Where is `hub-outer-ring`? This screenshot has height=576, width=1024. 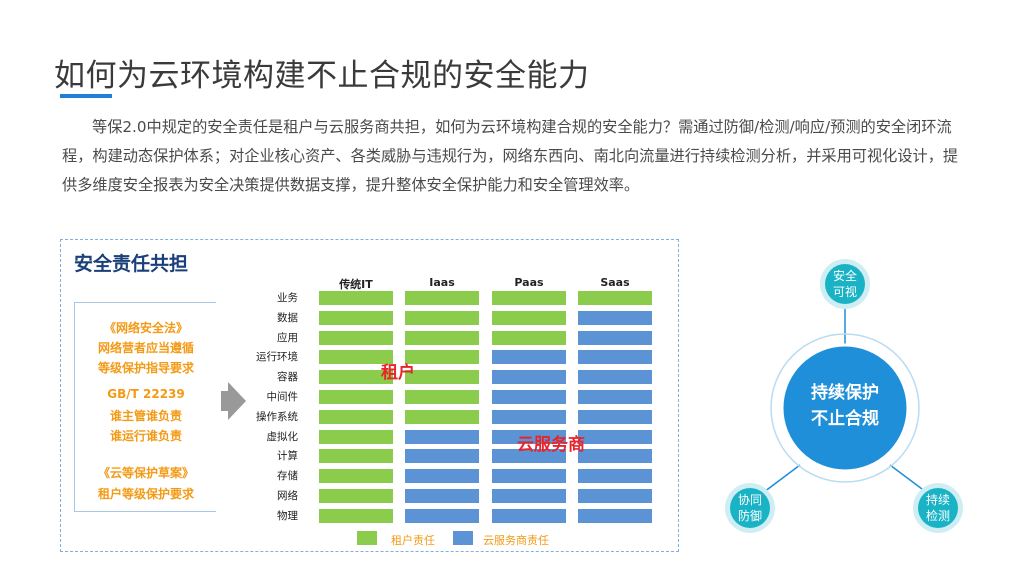
hub-outer-ring is located at coordinates (845, 408).